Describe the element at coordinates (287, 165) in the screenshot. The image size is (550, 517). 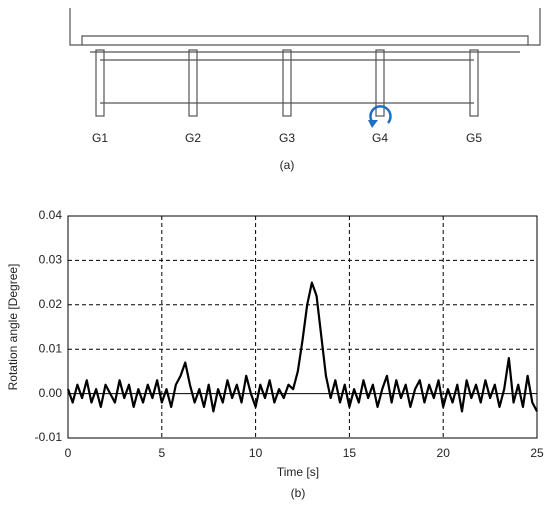
I see `caption: (a)` at that location.